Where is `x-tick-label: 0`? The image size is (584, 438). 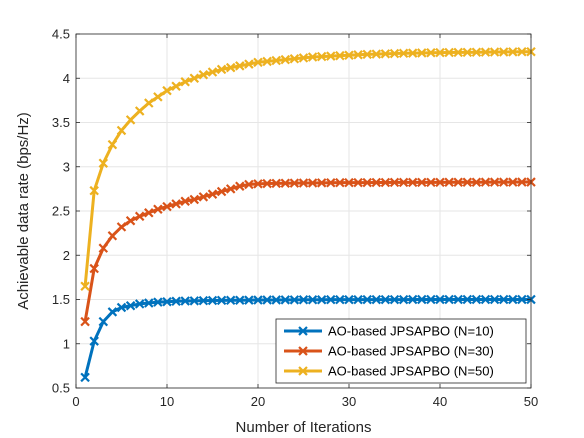
x-tick-label: 0 is located at coordinates (75, 401).